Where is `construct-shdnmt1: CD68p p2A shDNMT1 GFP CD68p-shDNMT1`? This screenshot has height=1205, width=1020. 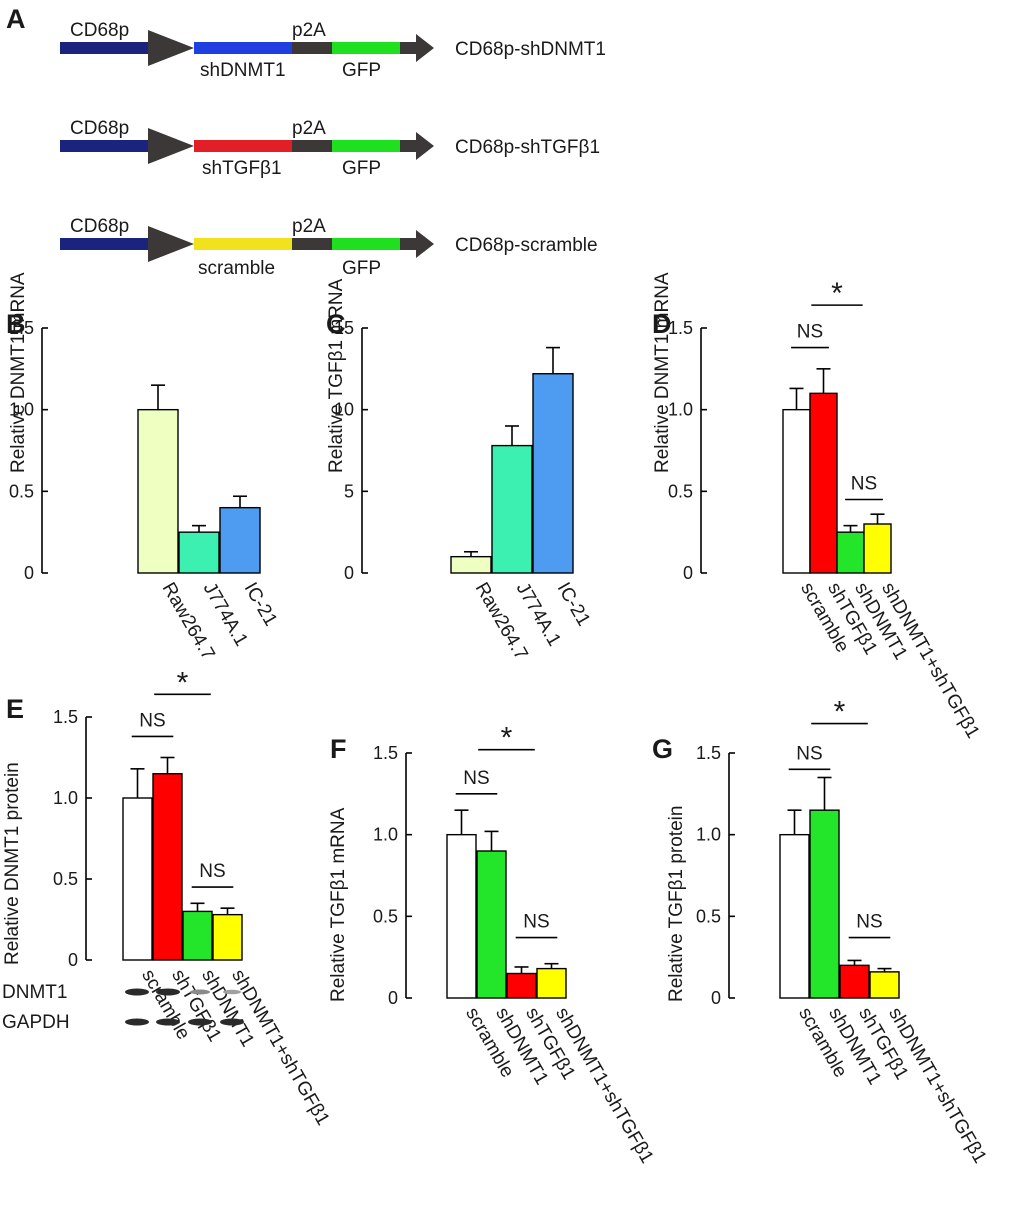 construct-shdnmt1: CD68p p2A shDNMT1 GFP CD68p-shDNMT1 is located at coordinates (333, 50).